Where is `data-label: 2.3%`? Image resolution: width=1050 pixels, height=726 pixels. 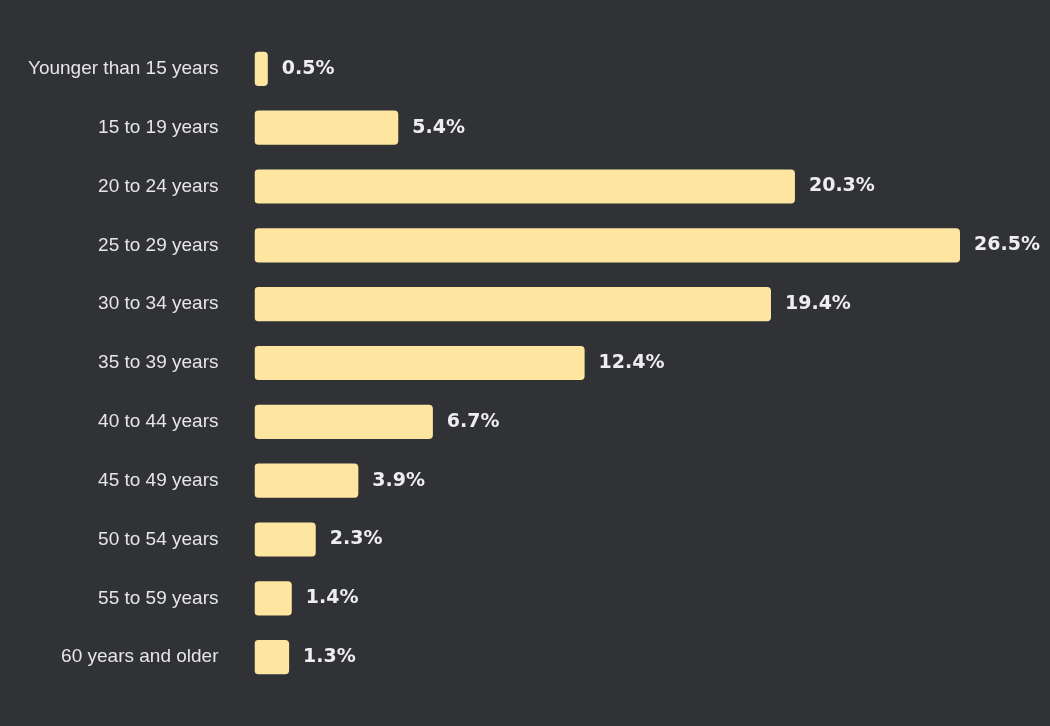
data-label: 2.3% is located at coordinates (356, 537).